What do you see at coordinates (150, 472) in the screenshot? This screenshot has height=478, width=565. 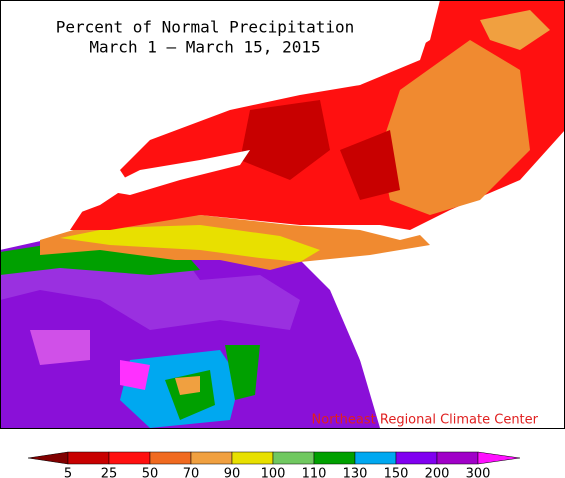 I see `legend-tick-label: 50` at bounding box center [150, 472].